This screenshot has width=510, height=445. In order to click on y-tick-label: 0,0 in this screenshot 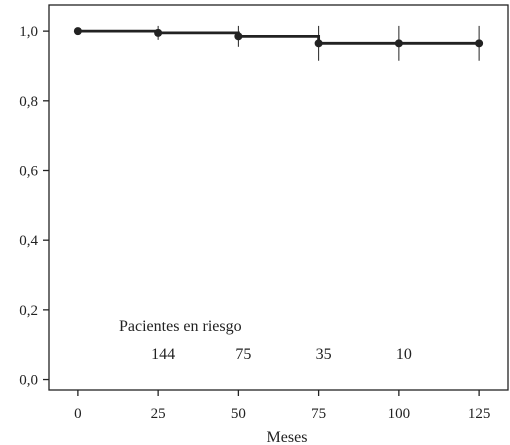, I will do `click(28, 381)`.